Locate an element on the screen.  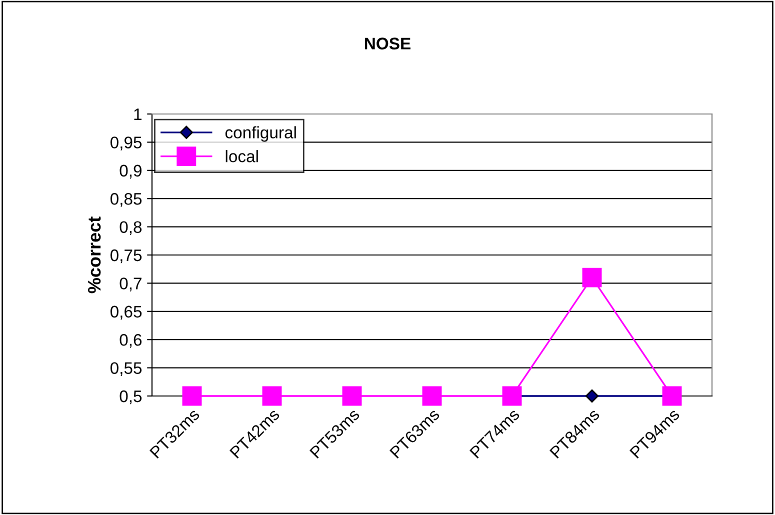
y-tick-label: 0,6 is located at coordinates (131, 341).